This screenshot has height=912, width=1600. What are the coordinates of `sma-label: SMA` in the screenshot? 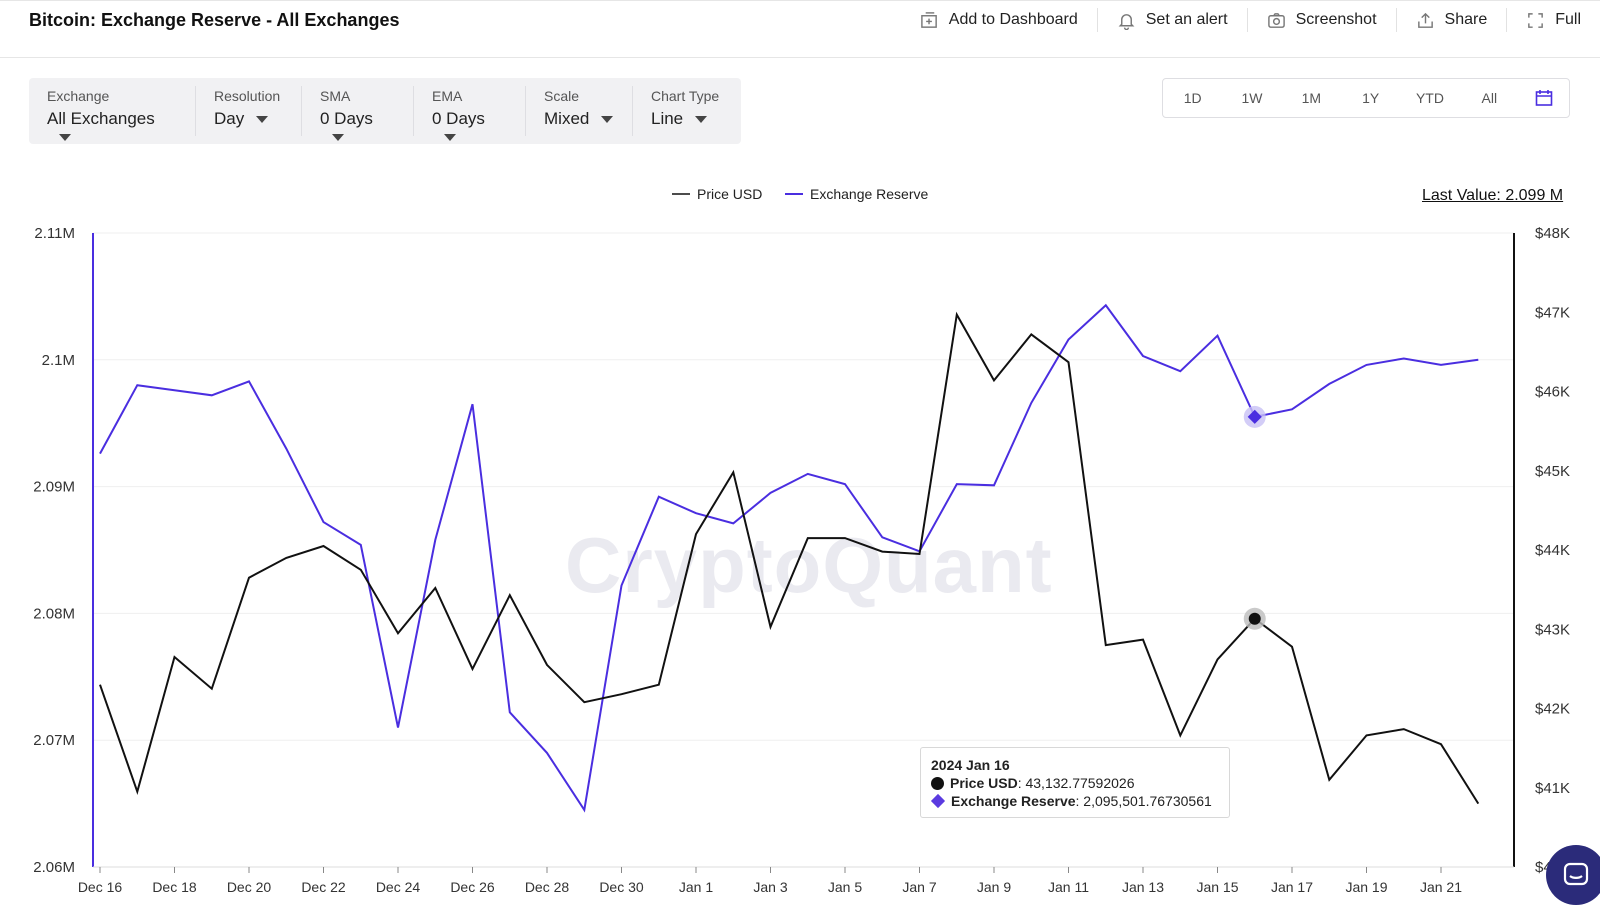 It's located at (335, 96).